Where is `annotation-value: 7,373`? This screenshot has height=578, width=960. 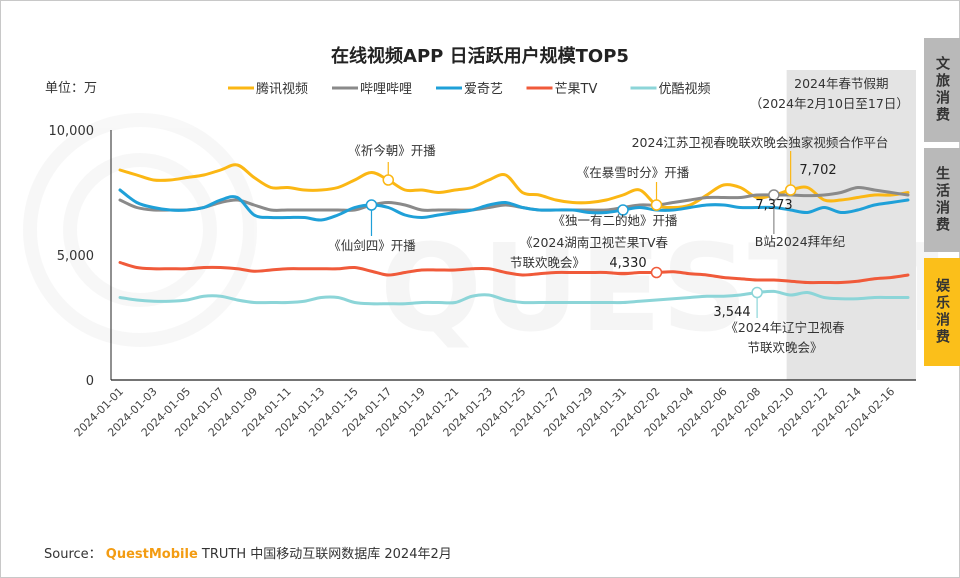
annotation-value: 7,373 is located at coordinates (773, 205).